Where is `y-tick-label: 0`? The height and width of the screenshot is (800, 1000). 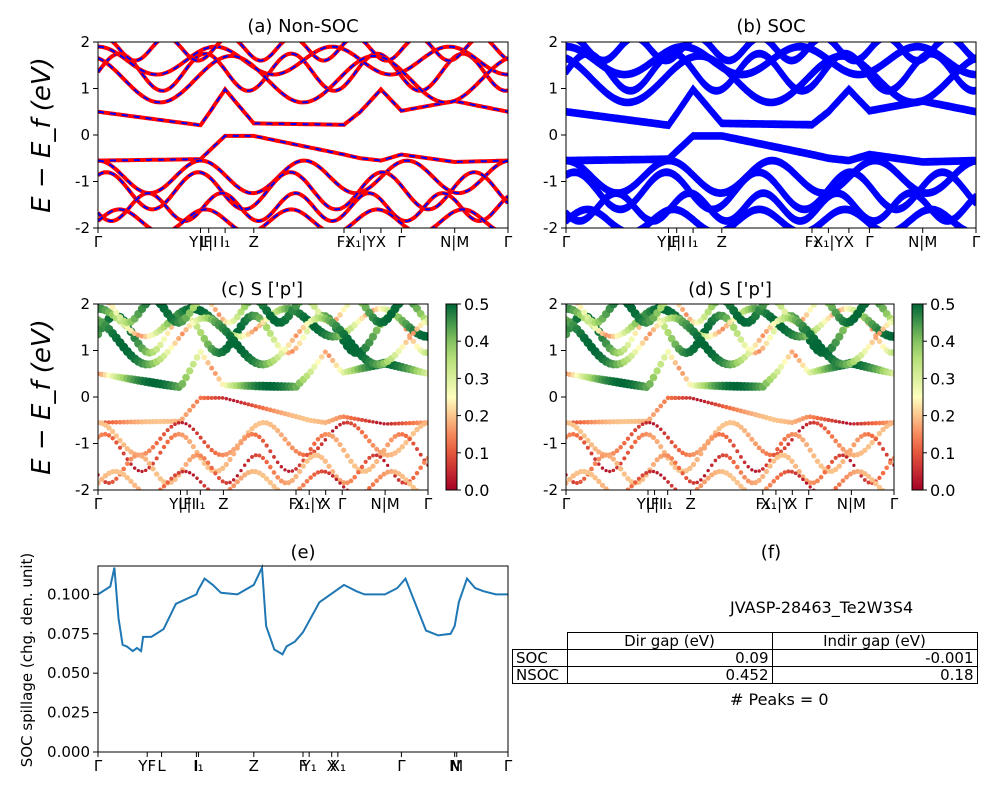 y-tick-label: 0 is located at coordinates (85, 397).